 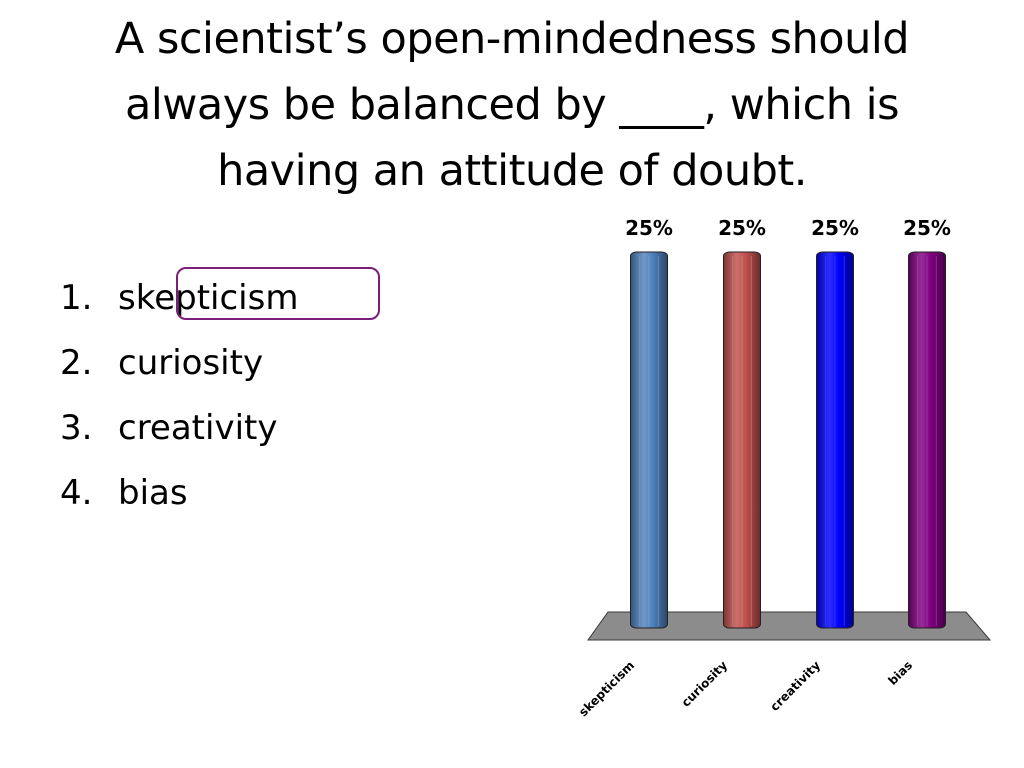 I want to click on question-title-line-2: always be balanced by ____, which is, so click(x=512, y=105).